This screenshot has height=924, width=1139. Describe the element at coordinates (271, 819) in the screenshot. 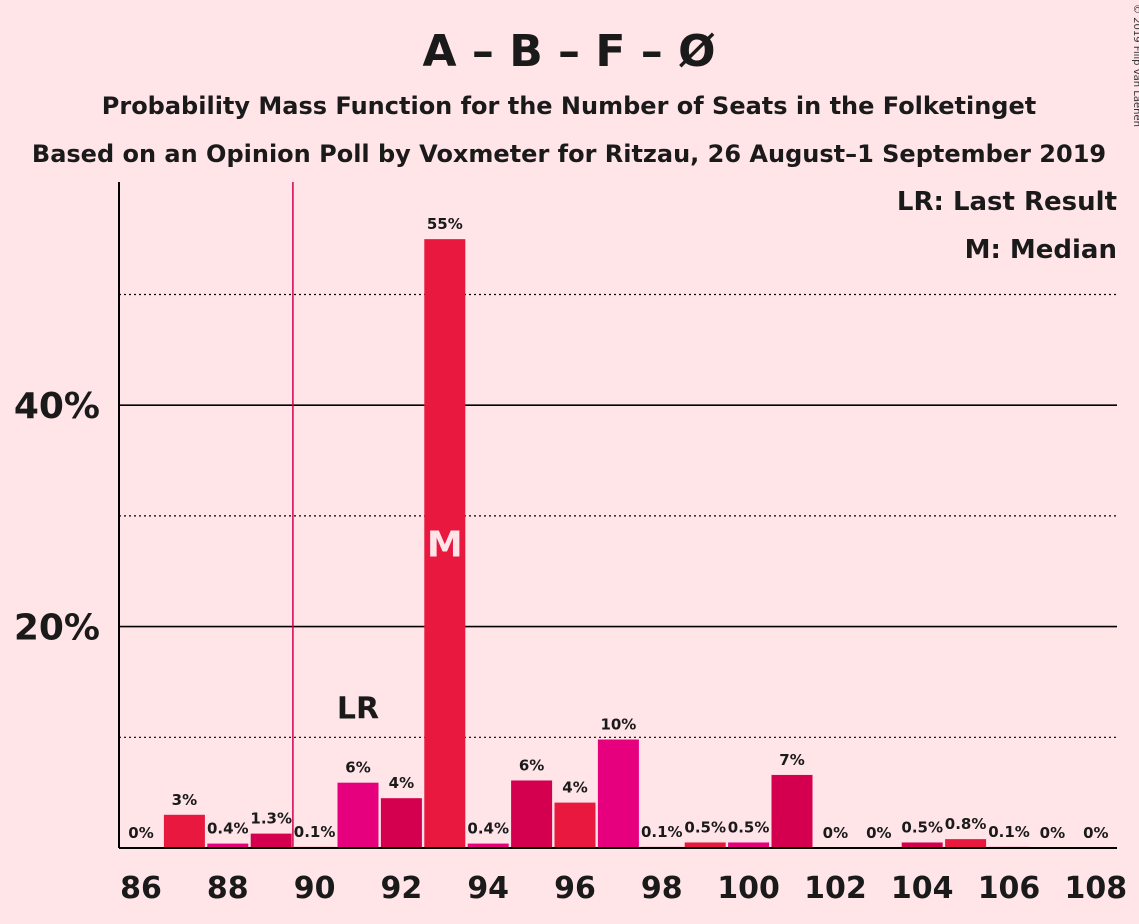

I see `bar-value-label: 1.3%` at that location.